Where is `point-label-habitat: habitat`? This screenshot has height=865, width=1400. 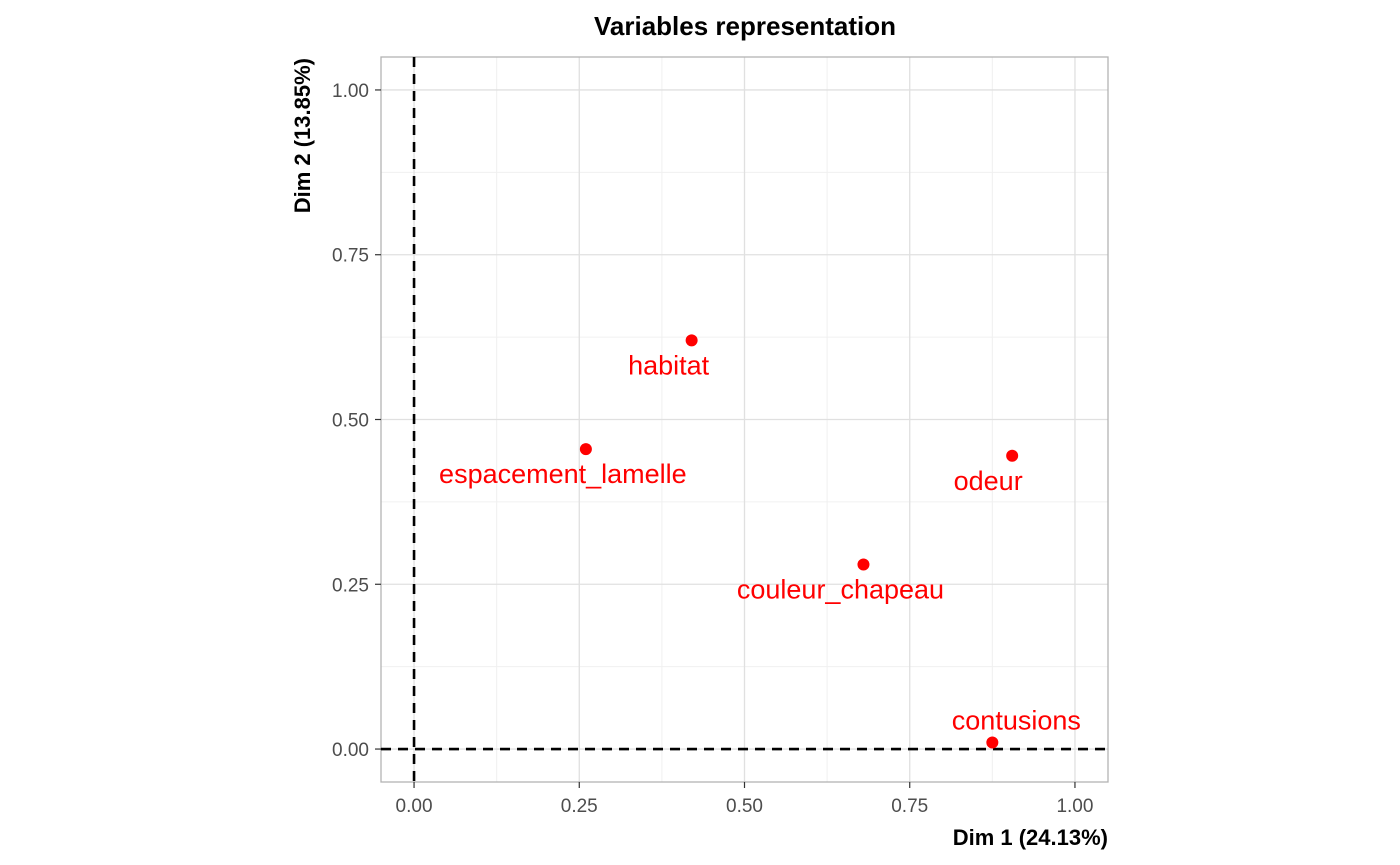 point-label-habitat: habitat is located at coordinates (669, 365).